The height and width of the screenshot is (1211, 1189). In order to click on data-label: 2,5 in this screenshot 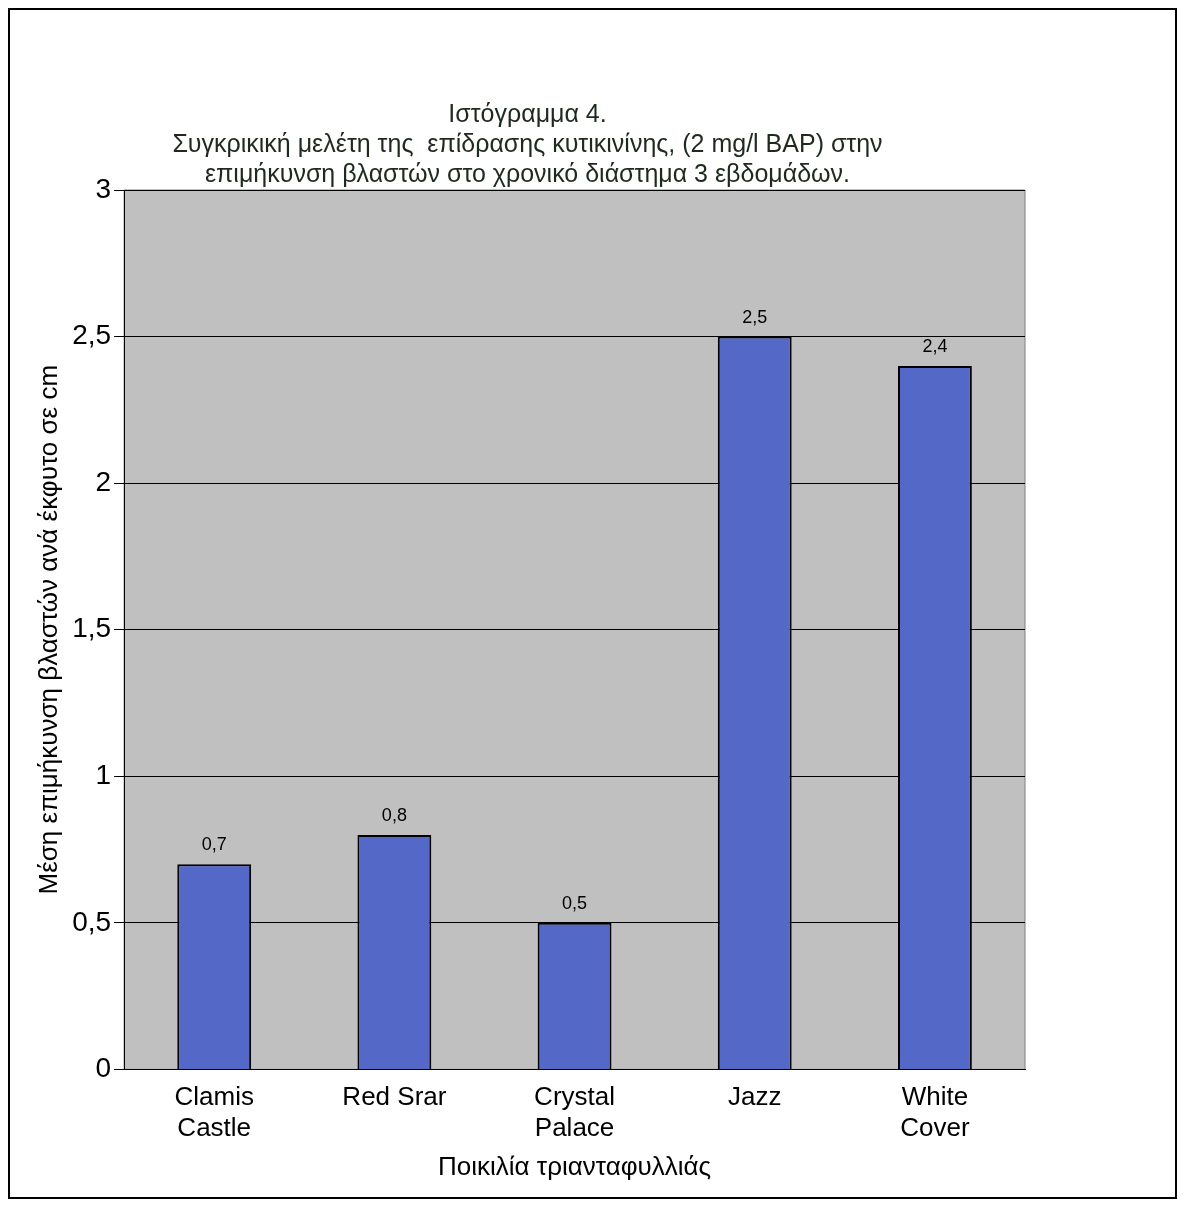, I will do `click(755, 316)`.